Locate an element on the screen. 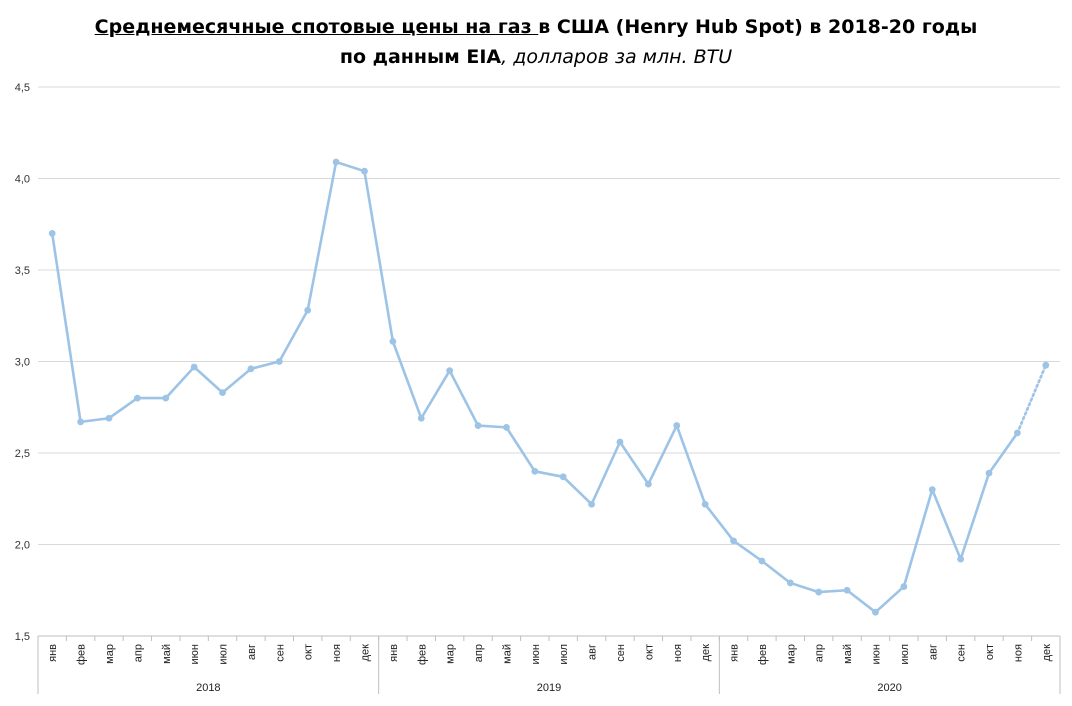 The height and width of the screenshot is (706, 1072). y-tick-label: 2,5 is located at coordinates (22, 454).